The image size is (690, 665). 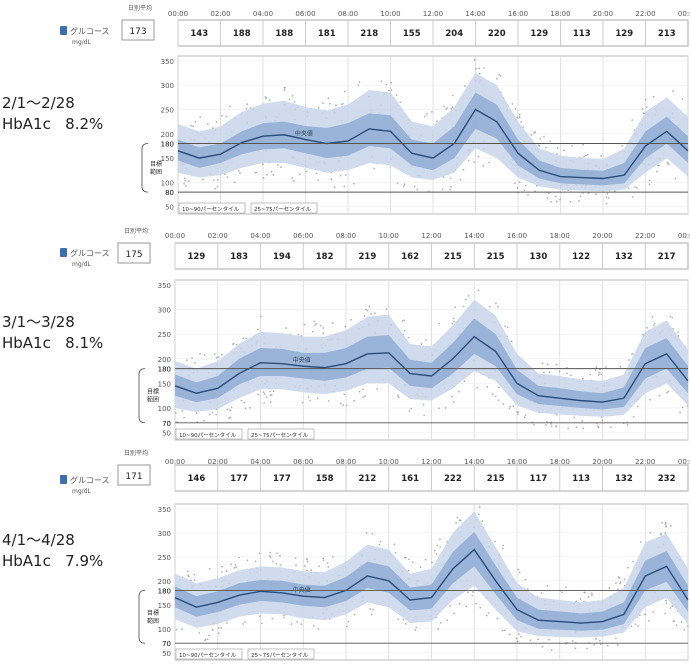 What do you see at coordinates (167, 183) in the screenshot?
I see `y-tick-label: 100` at bounding box center [167, 183].